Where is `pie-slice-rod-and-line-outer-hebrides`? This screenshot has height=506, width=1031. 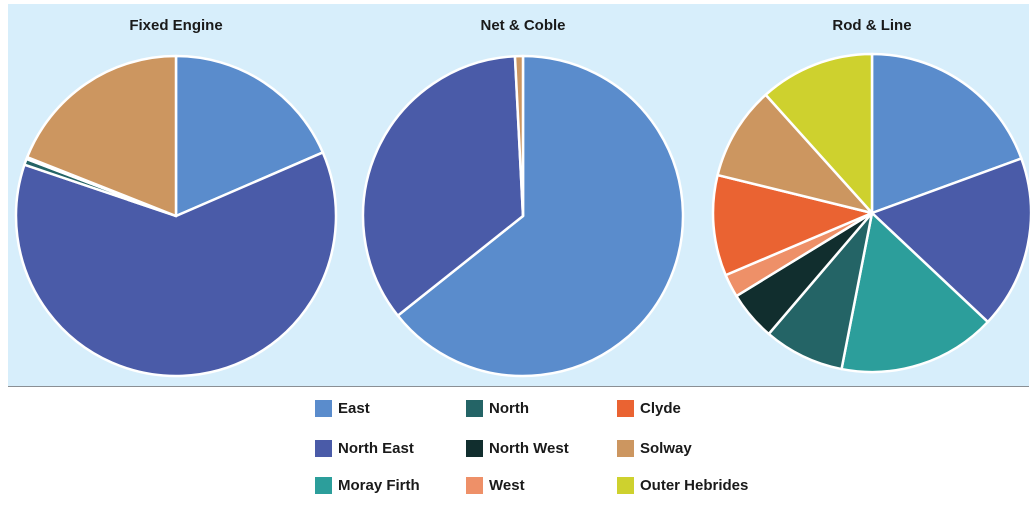
pie-slice-rod-and-line-outer-hebrides is located at coordinates (819, 133).